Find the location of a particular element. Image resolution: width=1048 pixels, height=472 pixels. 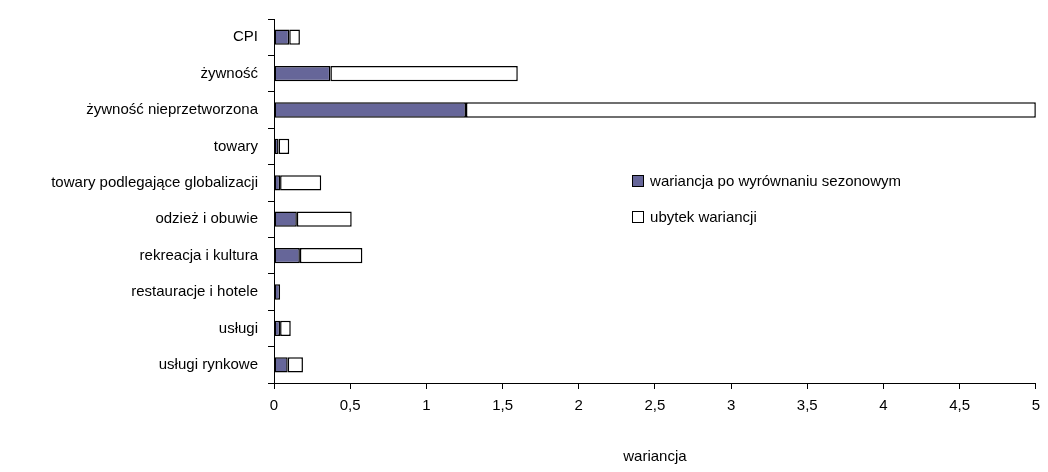

x-tick-label: 1 is located at coordinates (426, 405).